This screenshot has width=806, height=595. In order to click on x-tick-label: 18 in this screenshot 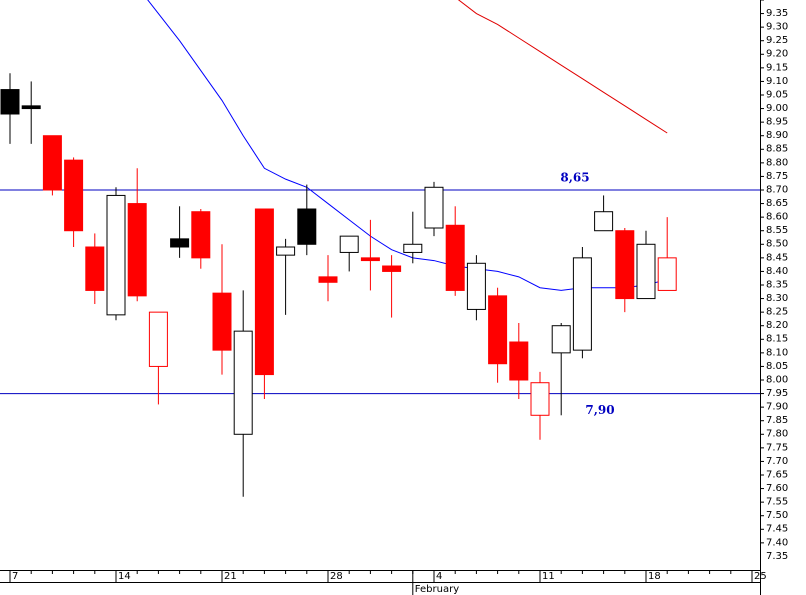, I will do `click(654, 576)`.